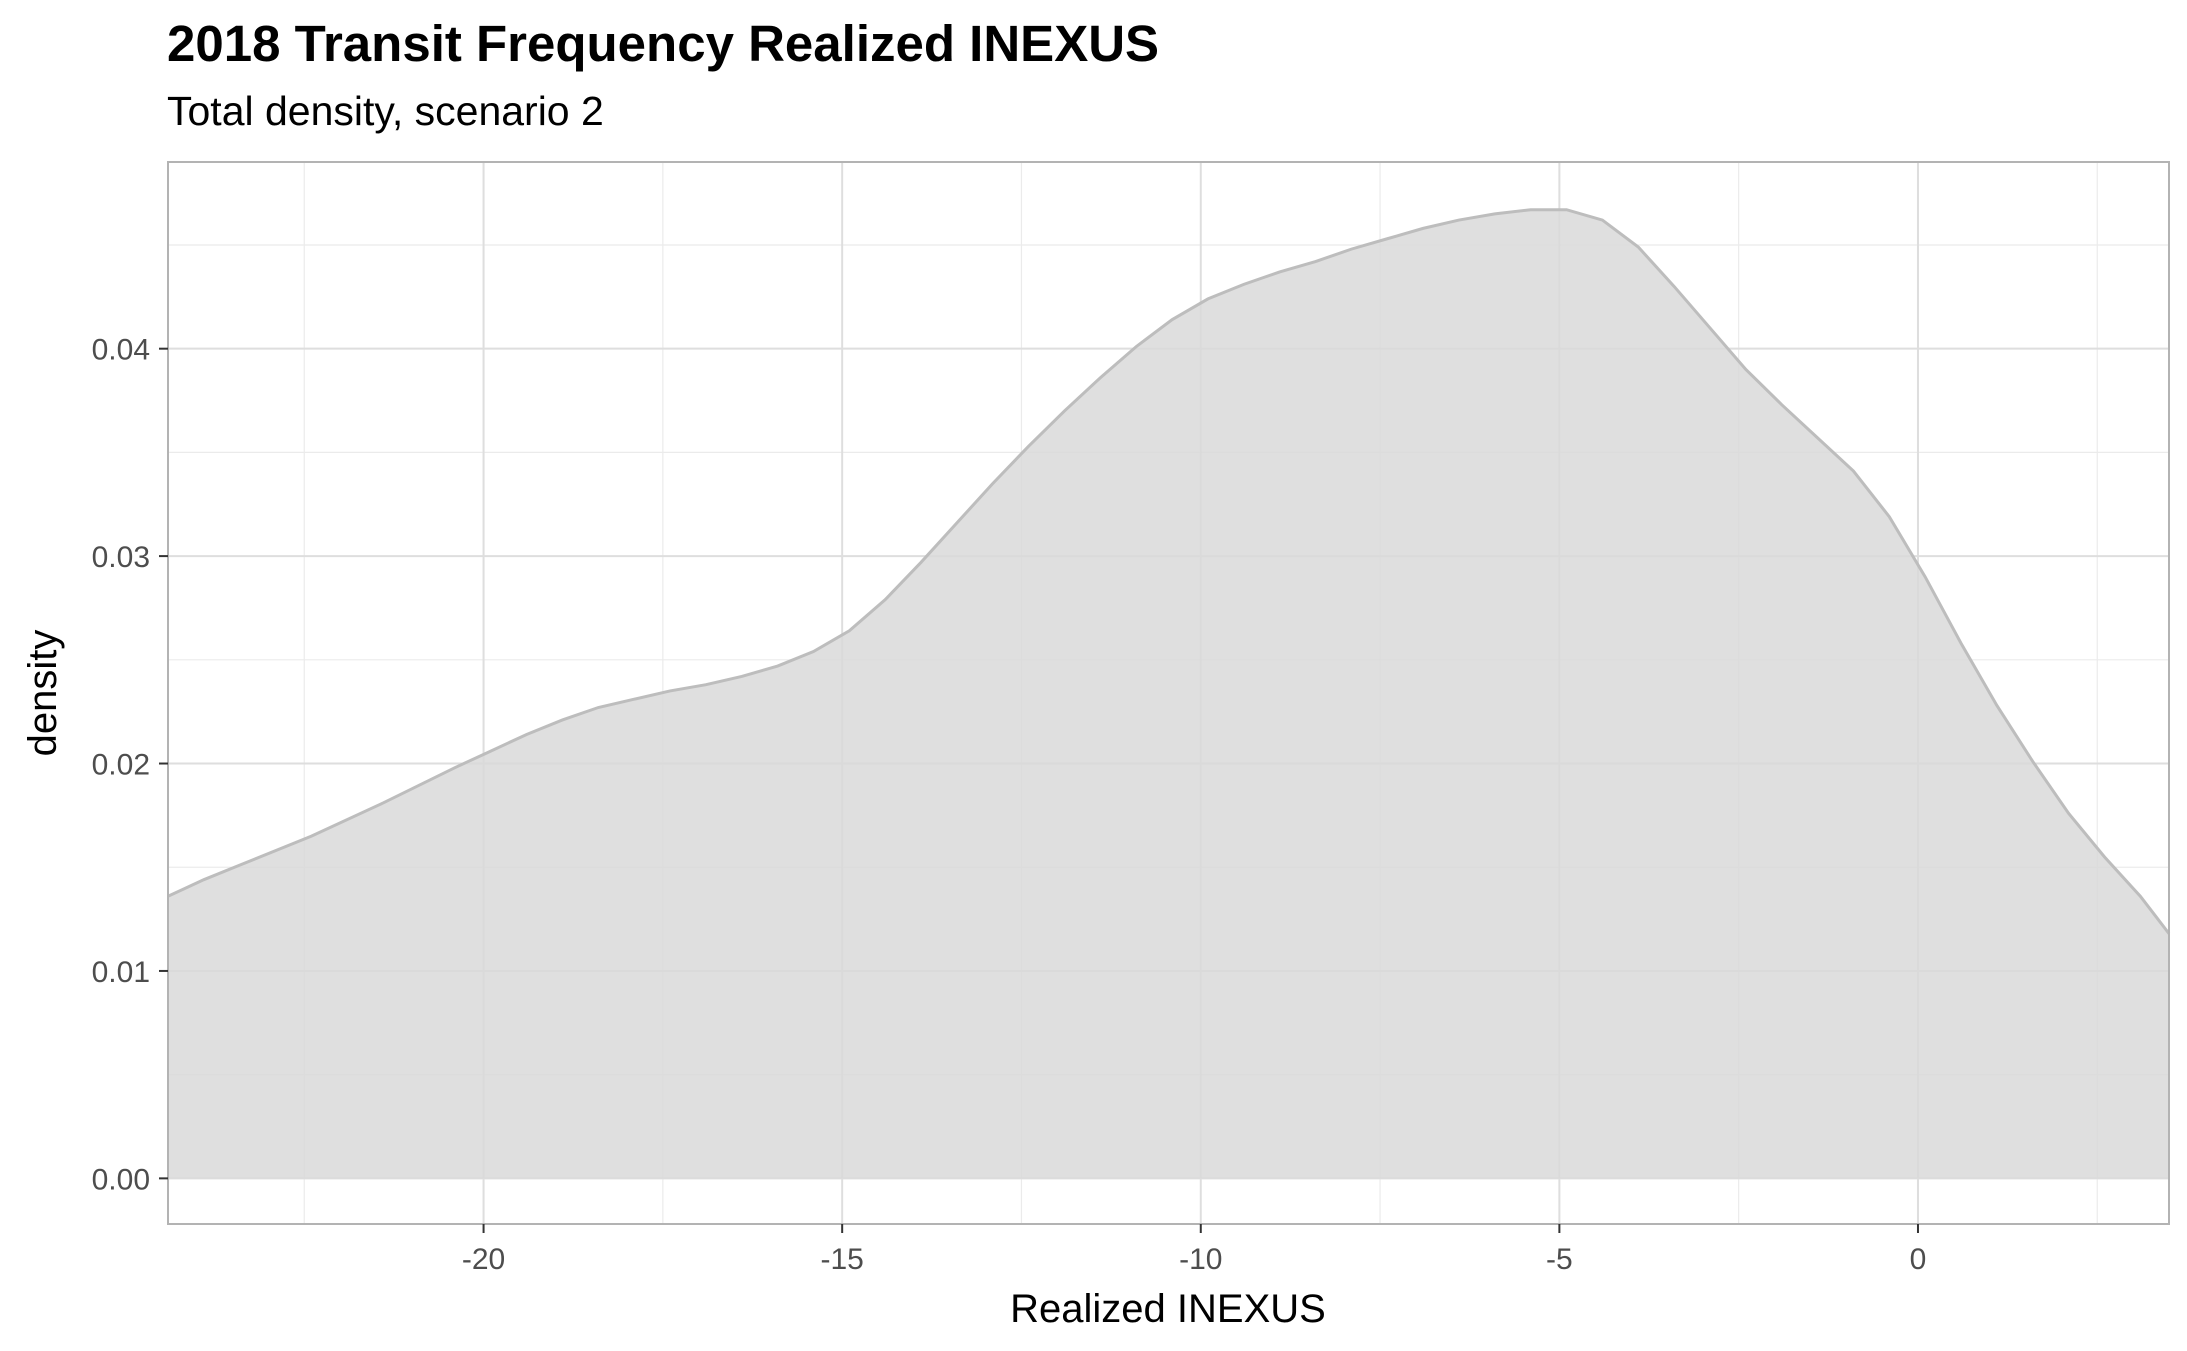  Describe the element at coordinates (385, 111) in the screenshot. I see `chart-subtitle: Total density, scenario 2` at that location.